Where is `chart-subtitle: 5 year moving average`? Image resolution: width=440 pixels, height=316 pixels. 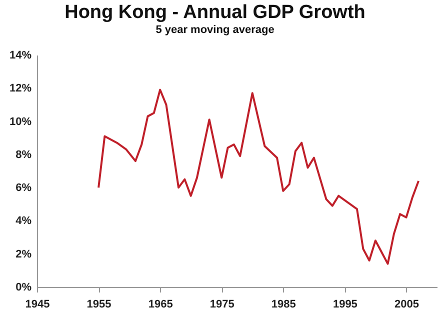
chart-subtitle: 5 year moving average is located at coordinates (215, 30).